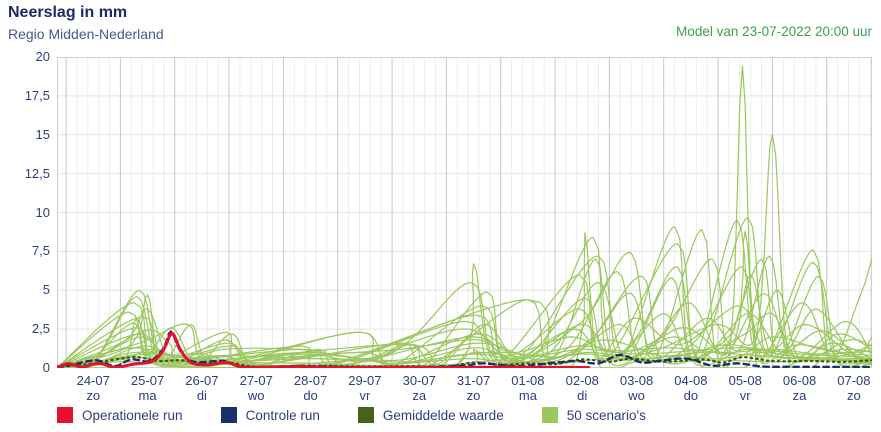 The image size is (881, 432). I want to click on legend-swatch-operational, so click(65, 415).